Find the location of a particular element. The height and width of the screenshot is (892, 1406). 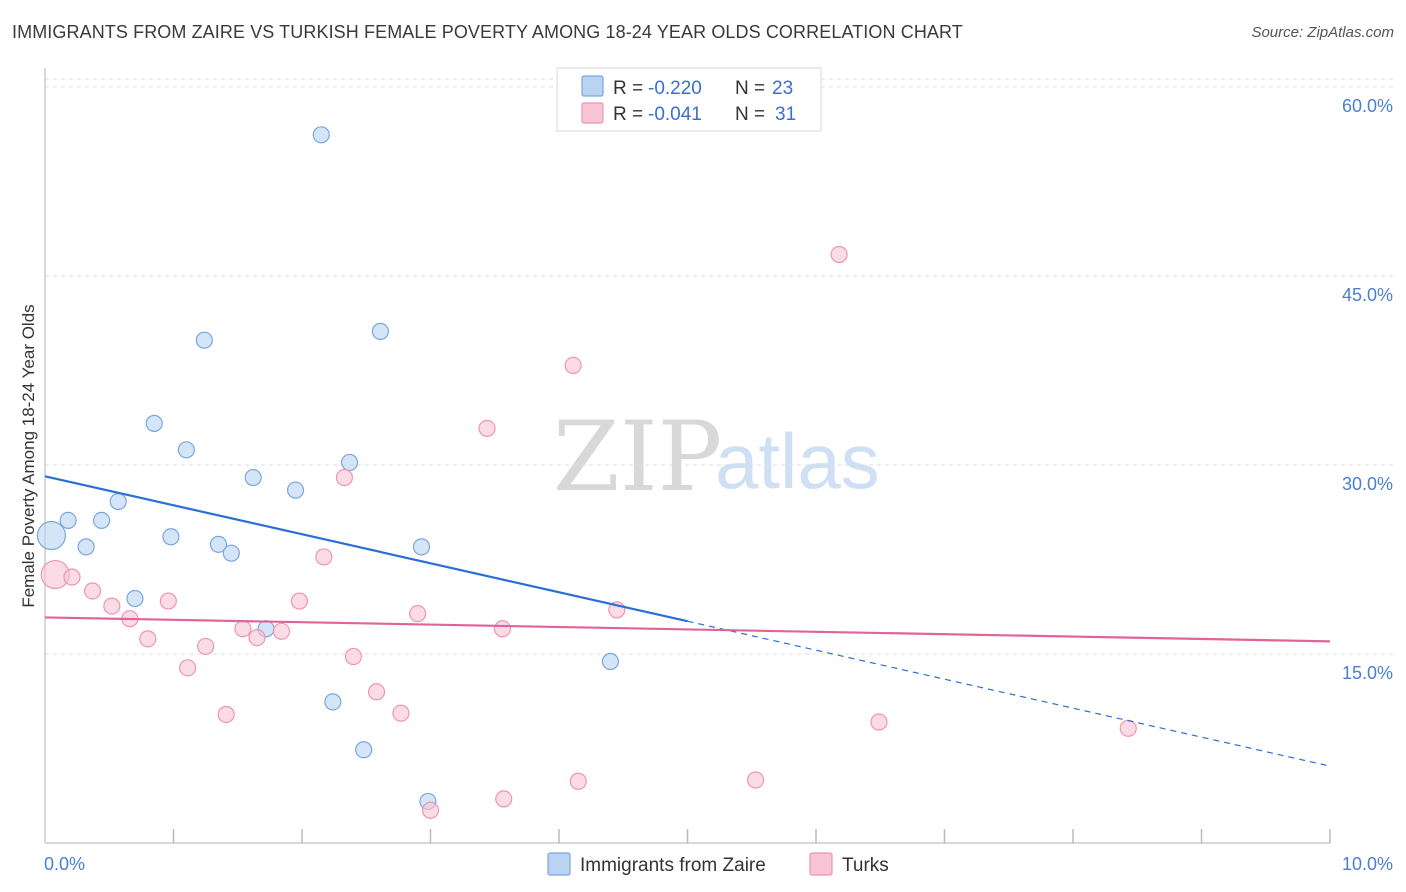

legend-r-label-turks: R = is located at coordinates (628, 114).